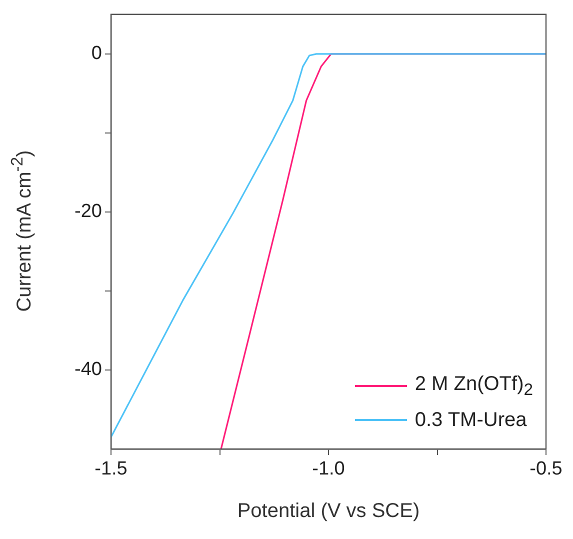  Describe the element at coordinates (470, 420) in the screenshot. I see `legend-label: 0.3 TM-Urea` at that location.